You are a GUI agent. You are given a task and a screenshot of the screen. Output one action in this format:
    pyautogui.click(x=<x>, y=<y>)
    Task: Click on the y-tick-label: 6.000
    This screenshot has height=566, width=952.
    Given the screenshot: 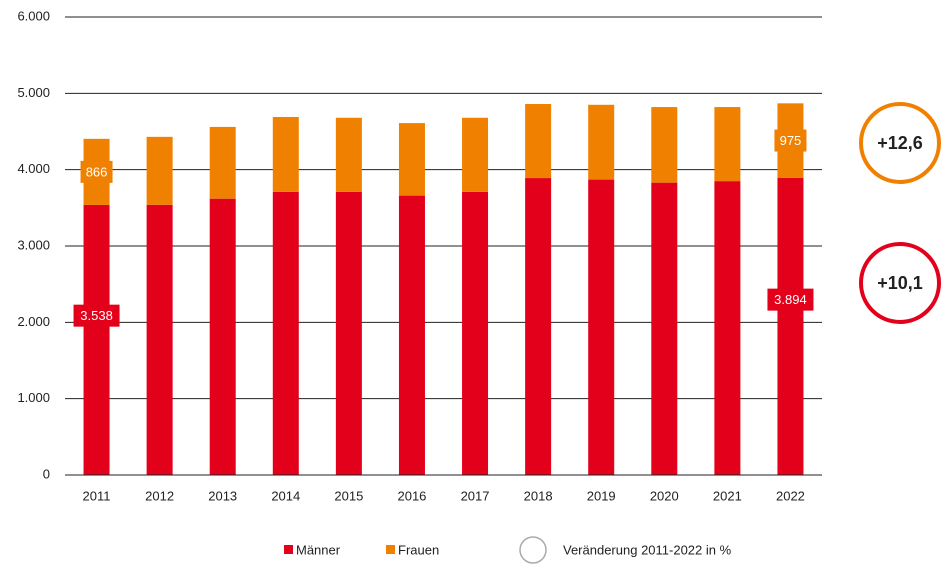 What is the action you would take?
    pyautogui.click(x=33, y=15)
    